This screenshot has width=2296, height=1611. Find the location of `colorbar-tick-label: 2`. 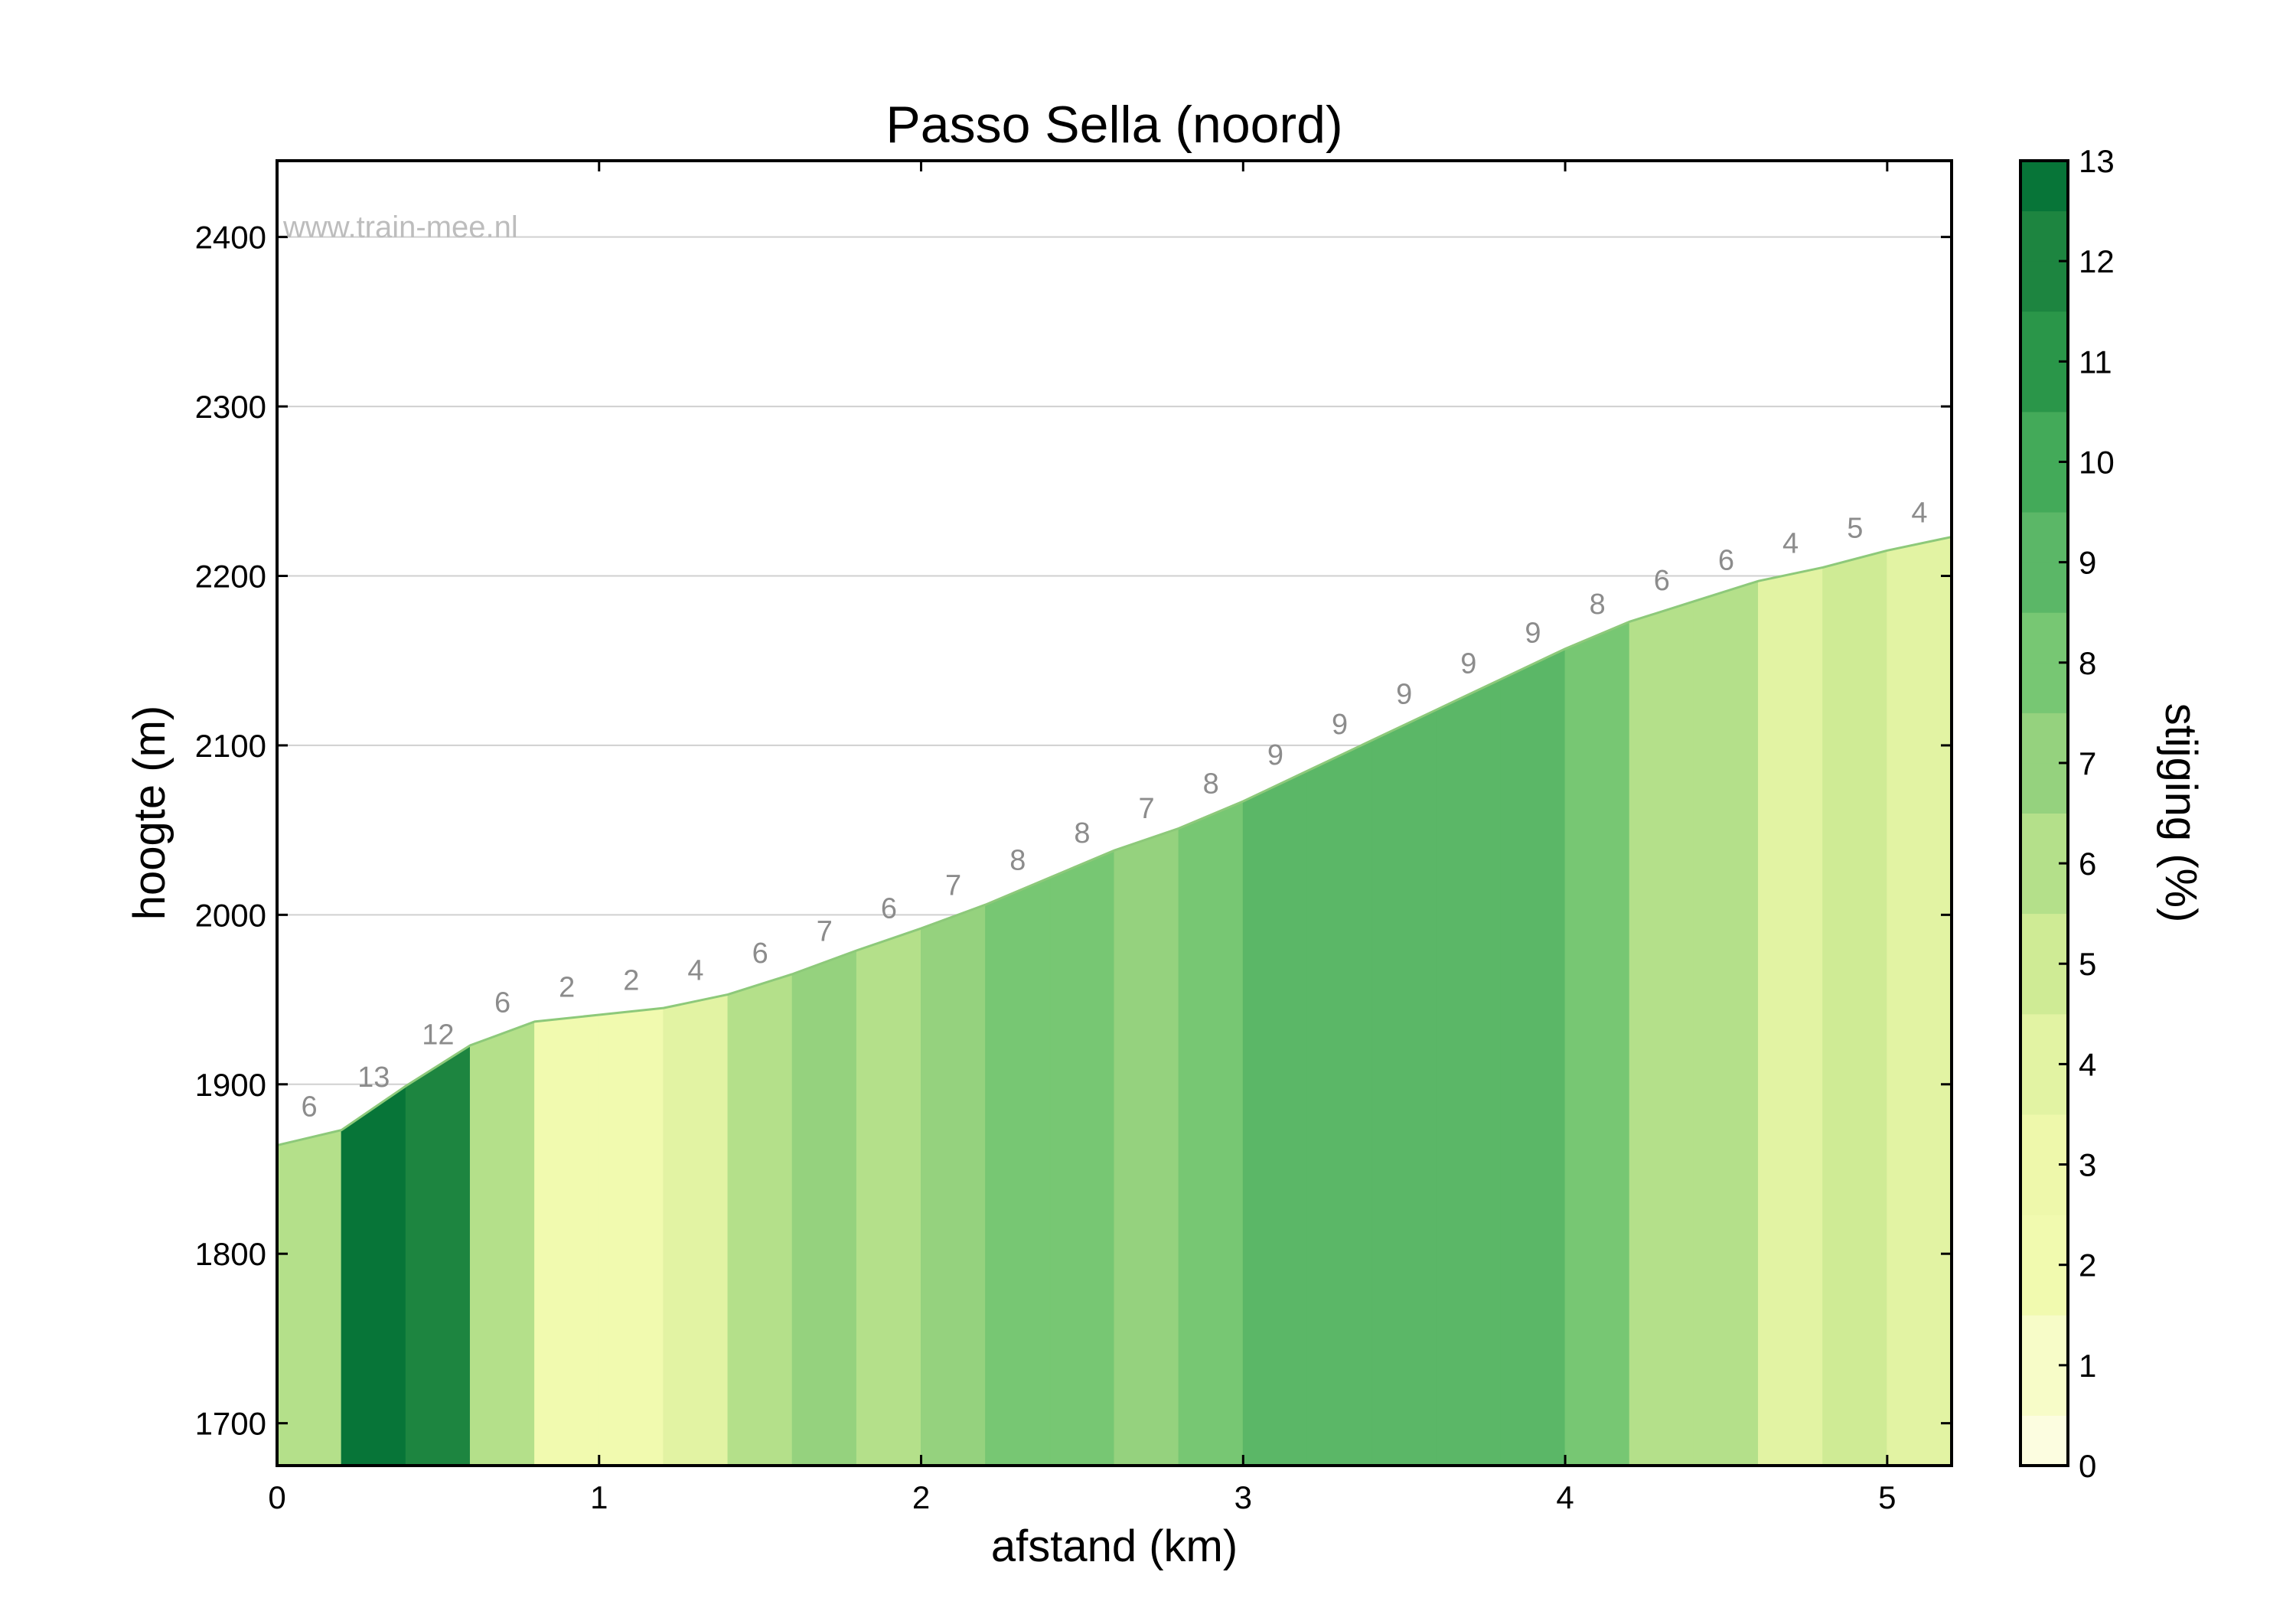

colorbar-tick-label: 2 is located at coordinates (2087, 1265).